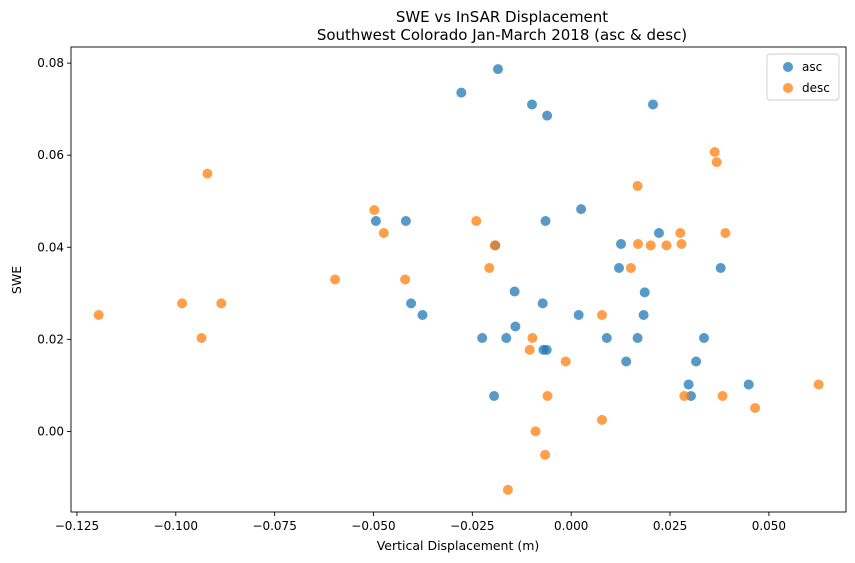 This screenshot has height=563, width=855. Describe the element at coordinates (50, 63) in the screenshot. I see `y-tick-label: 0.08` at that location.